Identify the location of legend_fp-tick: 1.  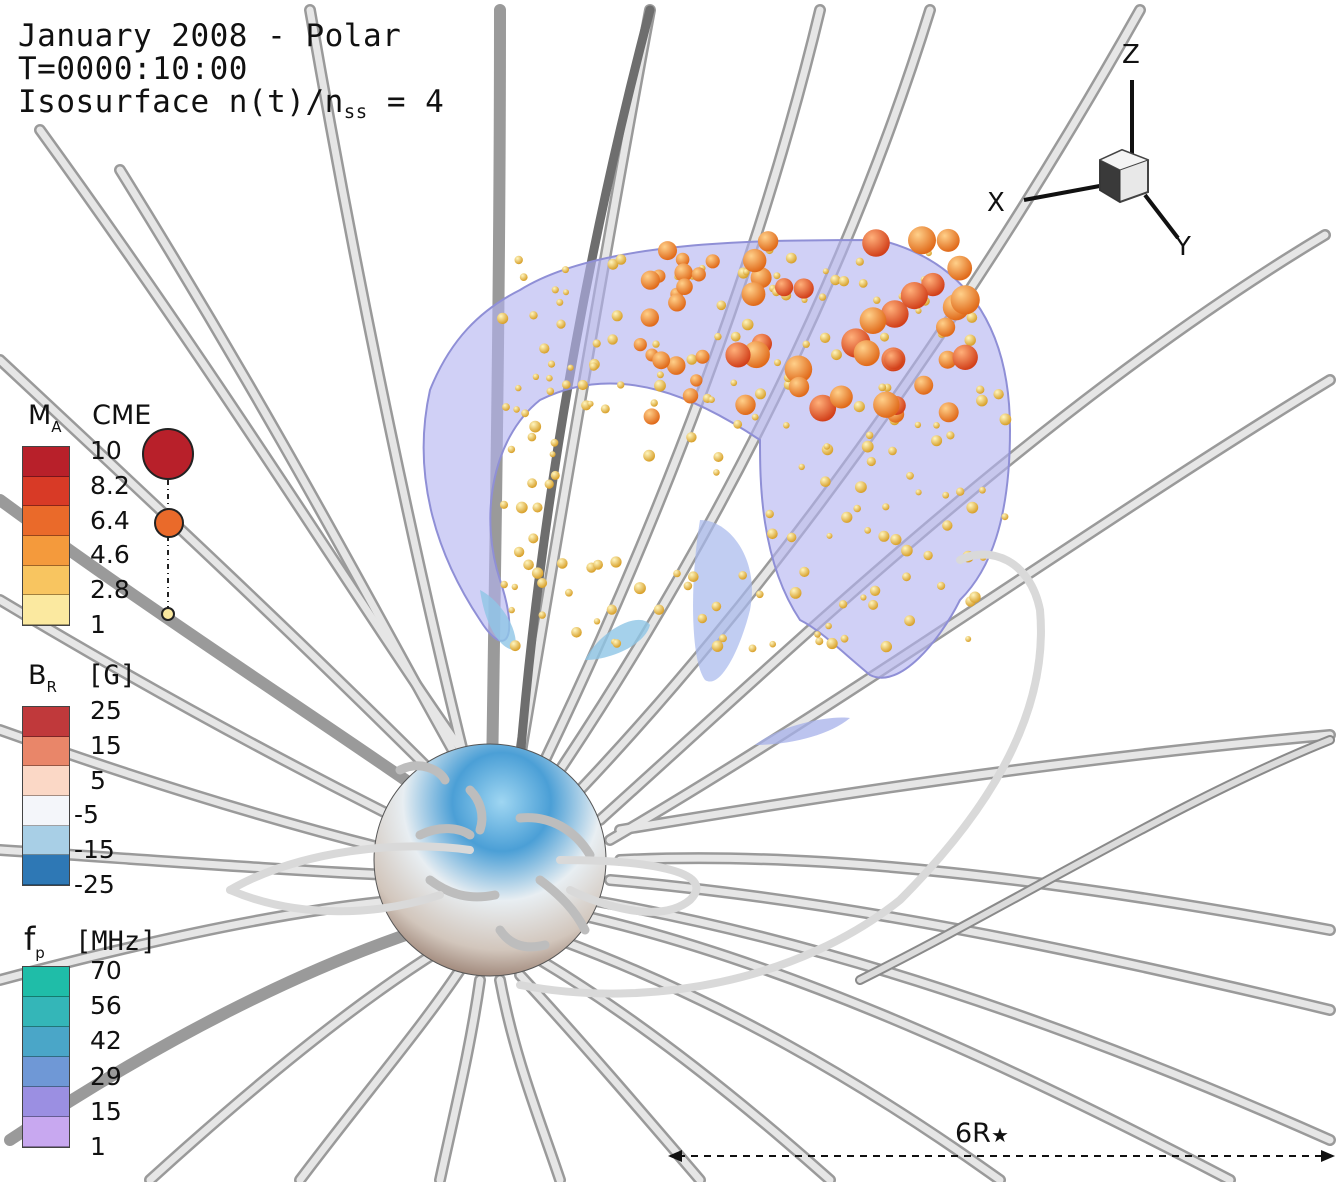
(98, 1146).